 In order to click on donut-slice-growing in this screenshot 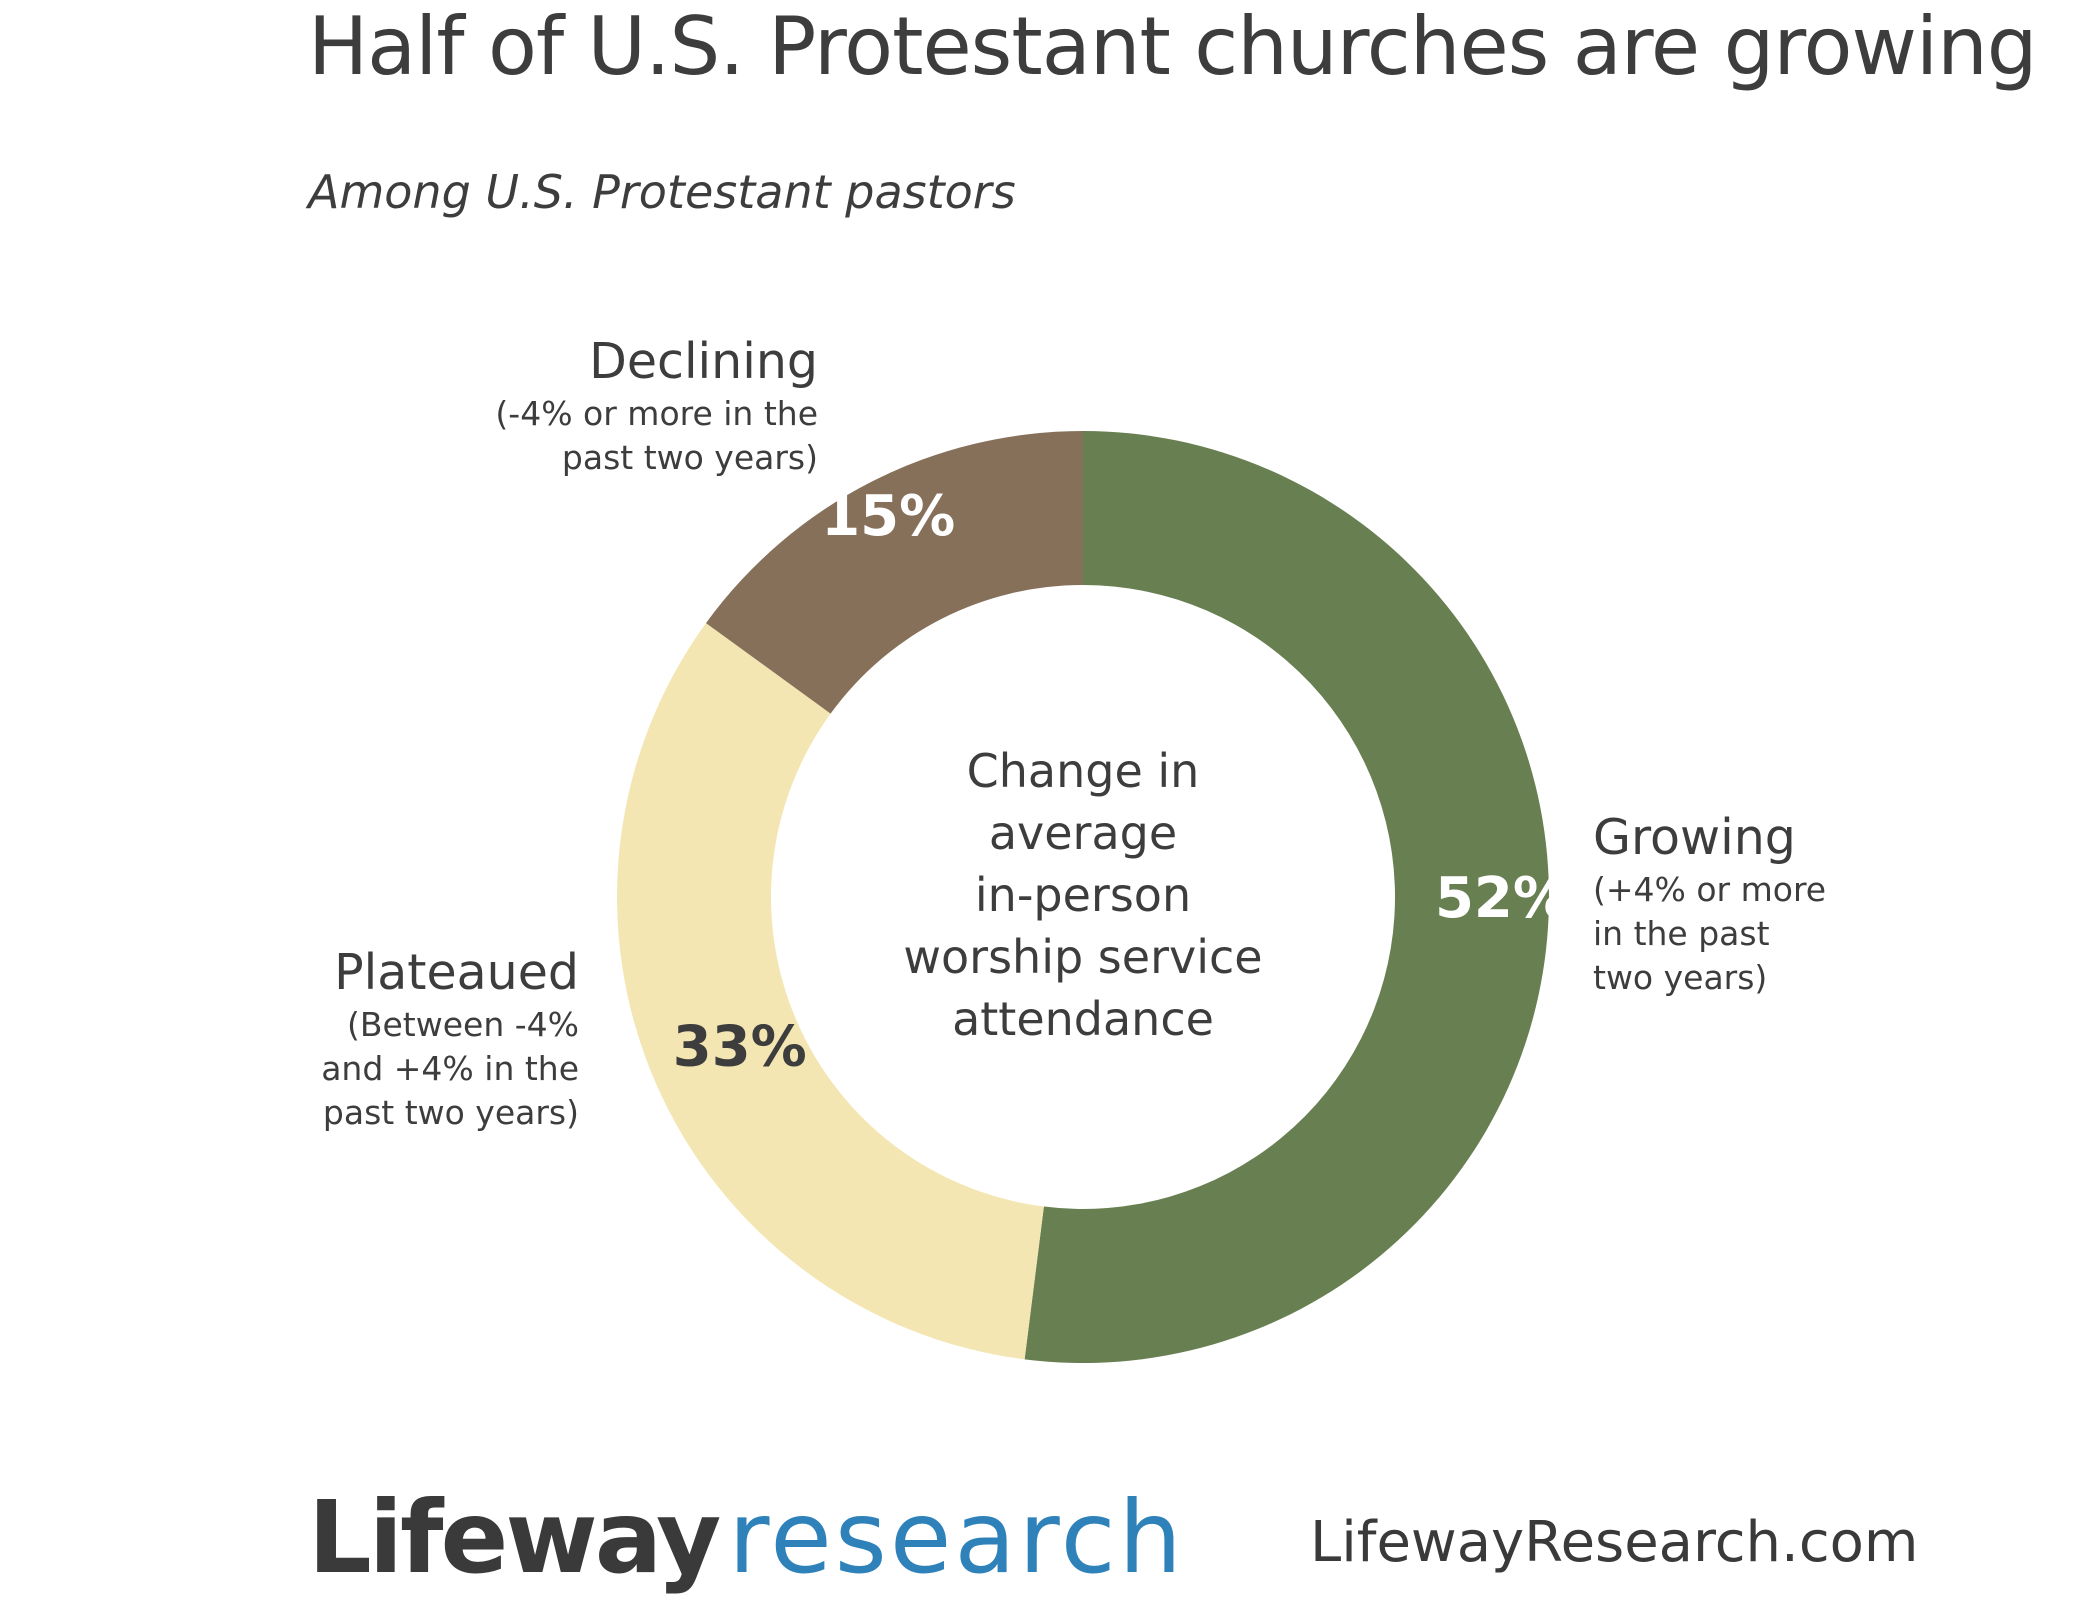, I will do `click(1286, 897)`.